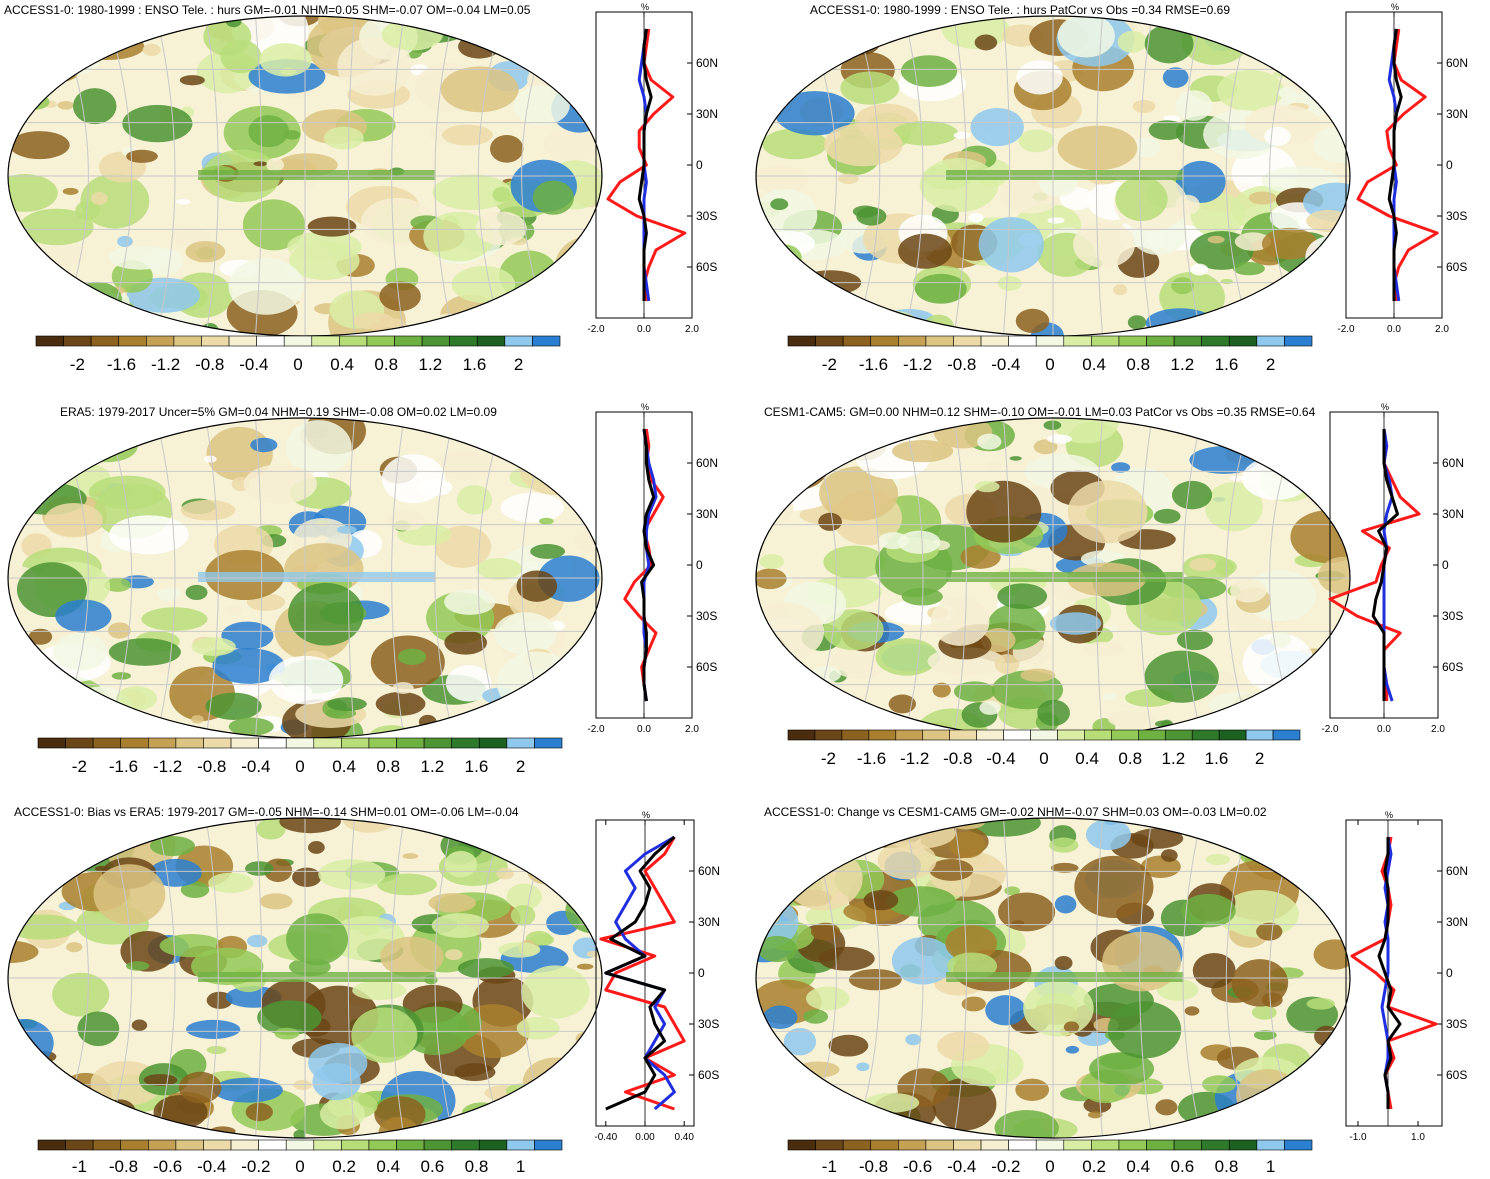 This screenshot has width=1490, height=1179. I want to click on lat-tick-label: 30S, so click(1452, 616).